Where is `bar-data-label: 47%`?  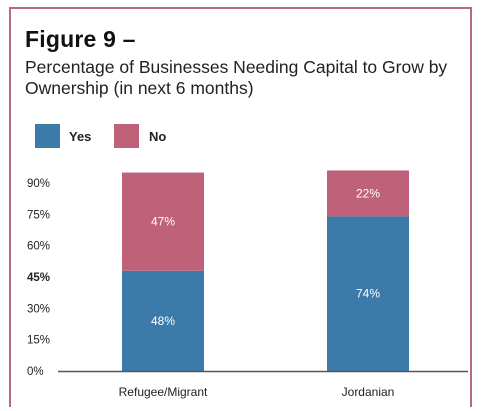 bar-data-label: 47% is located at coordinates (163, 222).